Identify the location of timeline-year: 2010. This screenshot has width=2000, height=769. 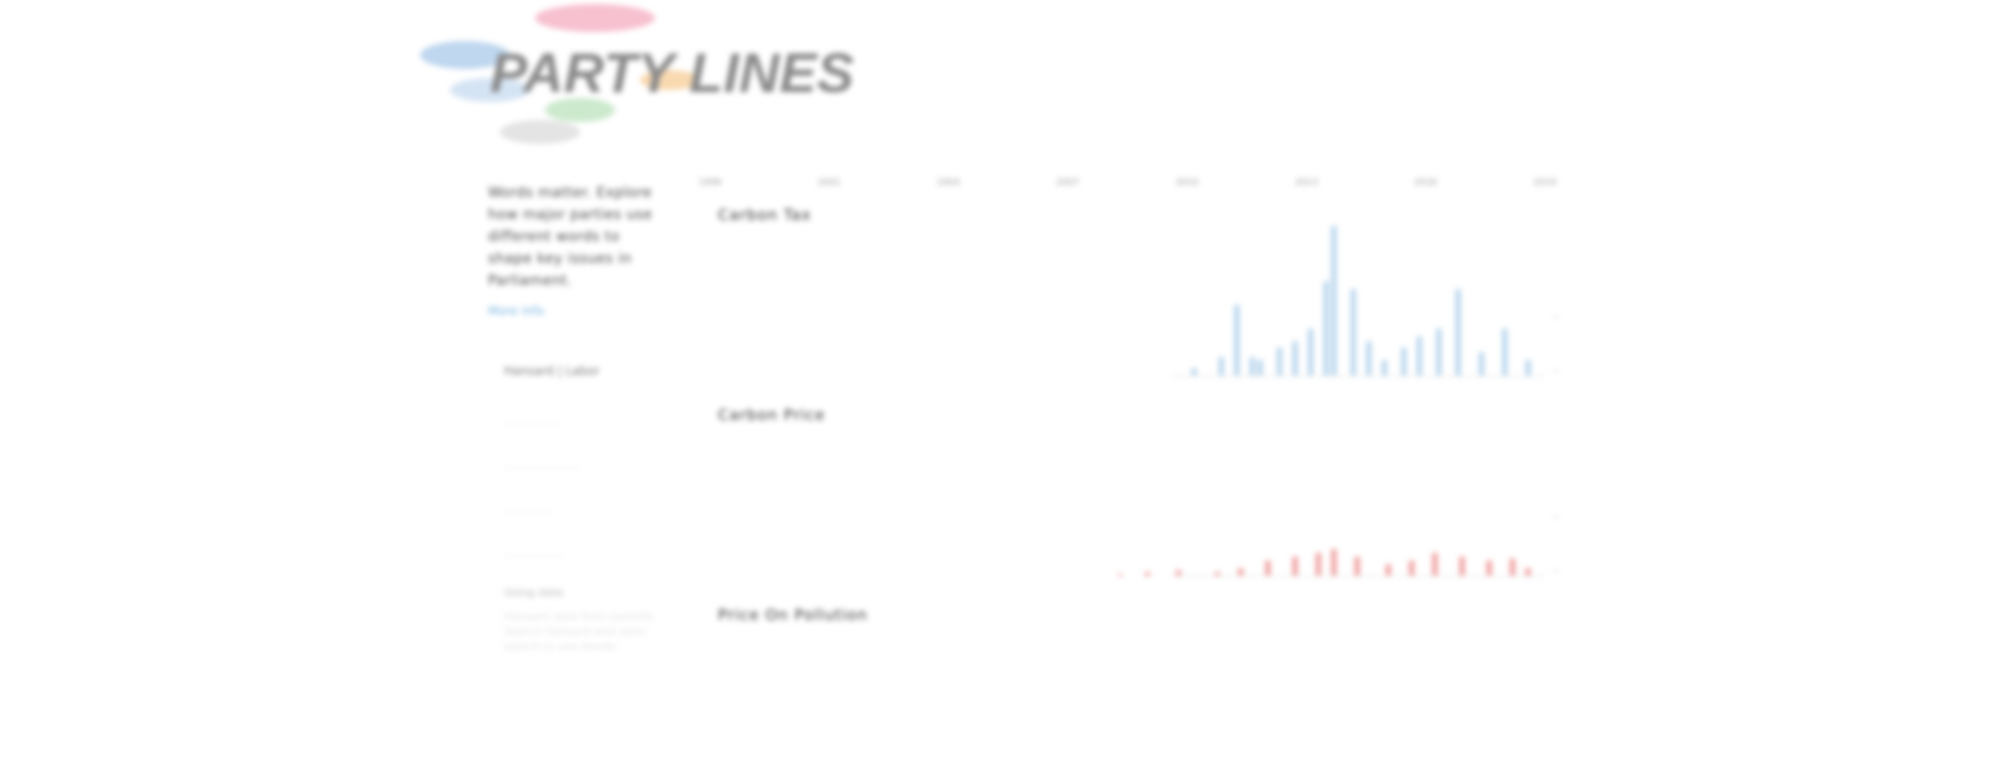
(1187, 183).